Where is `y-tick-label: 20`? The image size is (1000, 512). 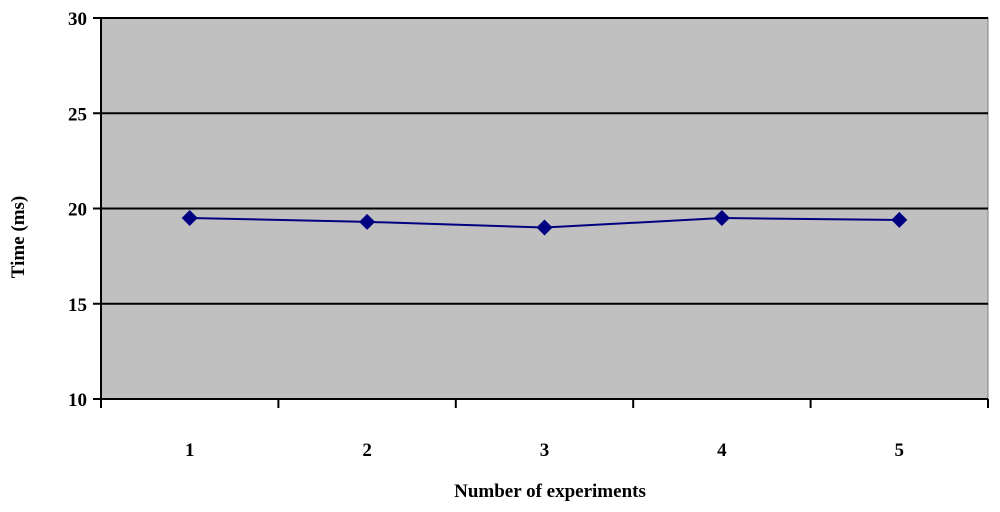 y-tick-label: 20 is located at coordinates (77, 210).